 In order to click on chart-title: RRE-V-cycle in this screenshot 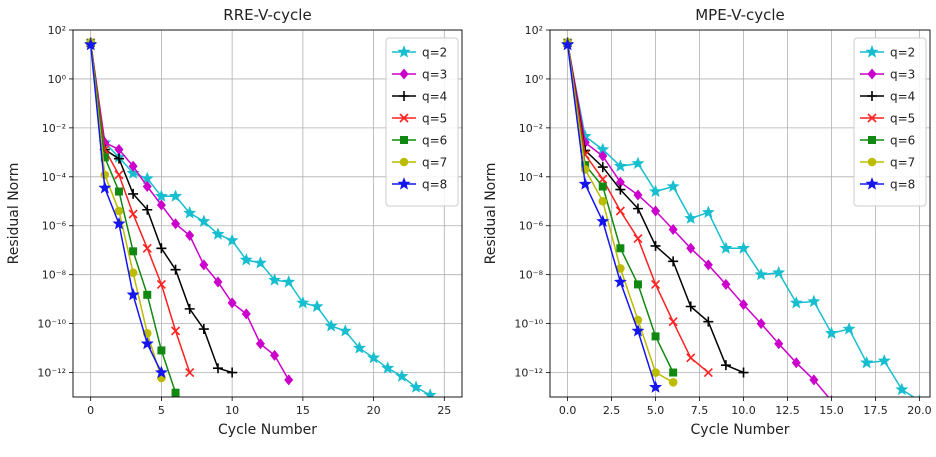, I will do `click(267, 15)`.